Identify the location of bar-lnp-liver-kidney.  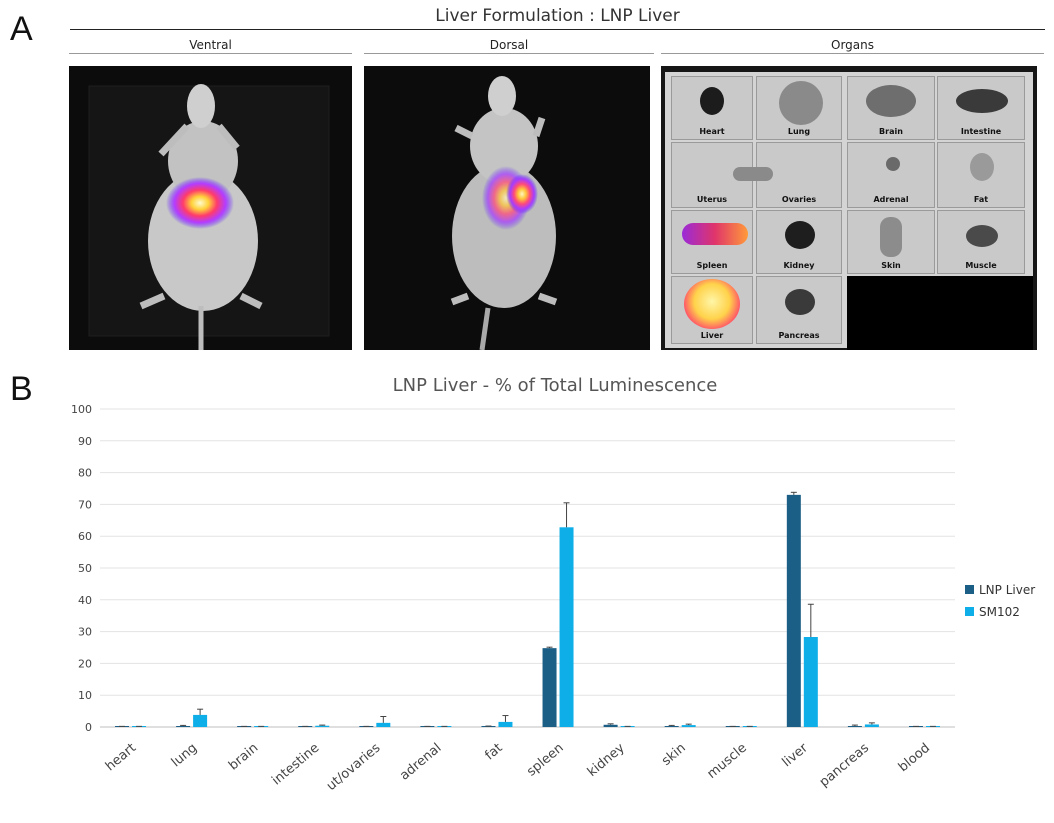
(610, 725).